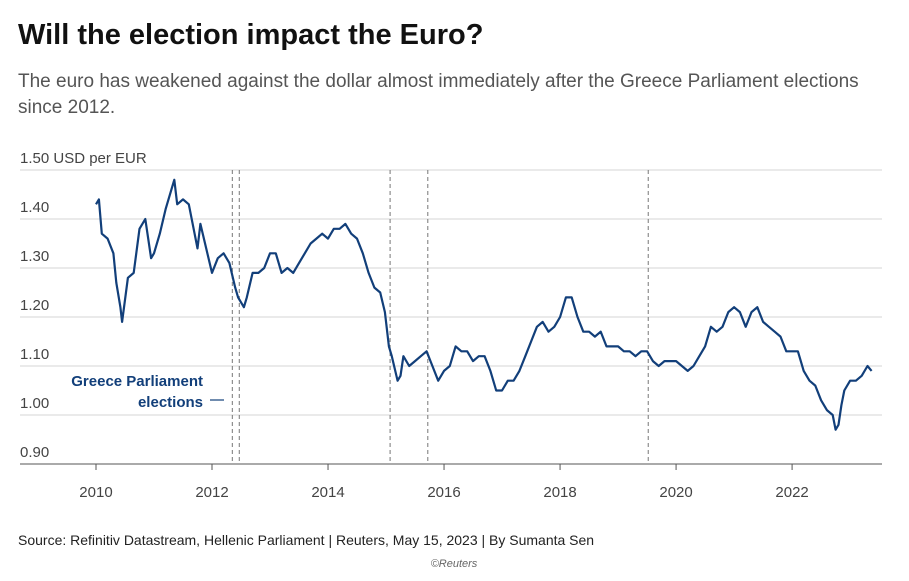 The width and height of the screenshot is (909, 581). What do you see at coordinates (559, 492) in the screenshot?
I see `x-tick-label: 2018` at bounding box center [559, 492].